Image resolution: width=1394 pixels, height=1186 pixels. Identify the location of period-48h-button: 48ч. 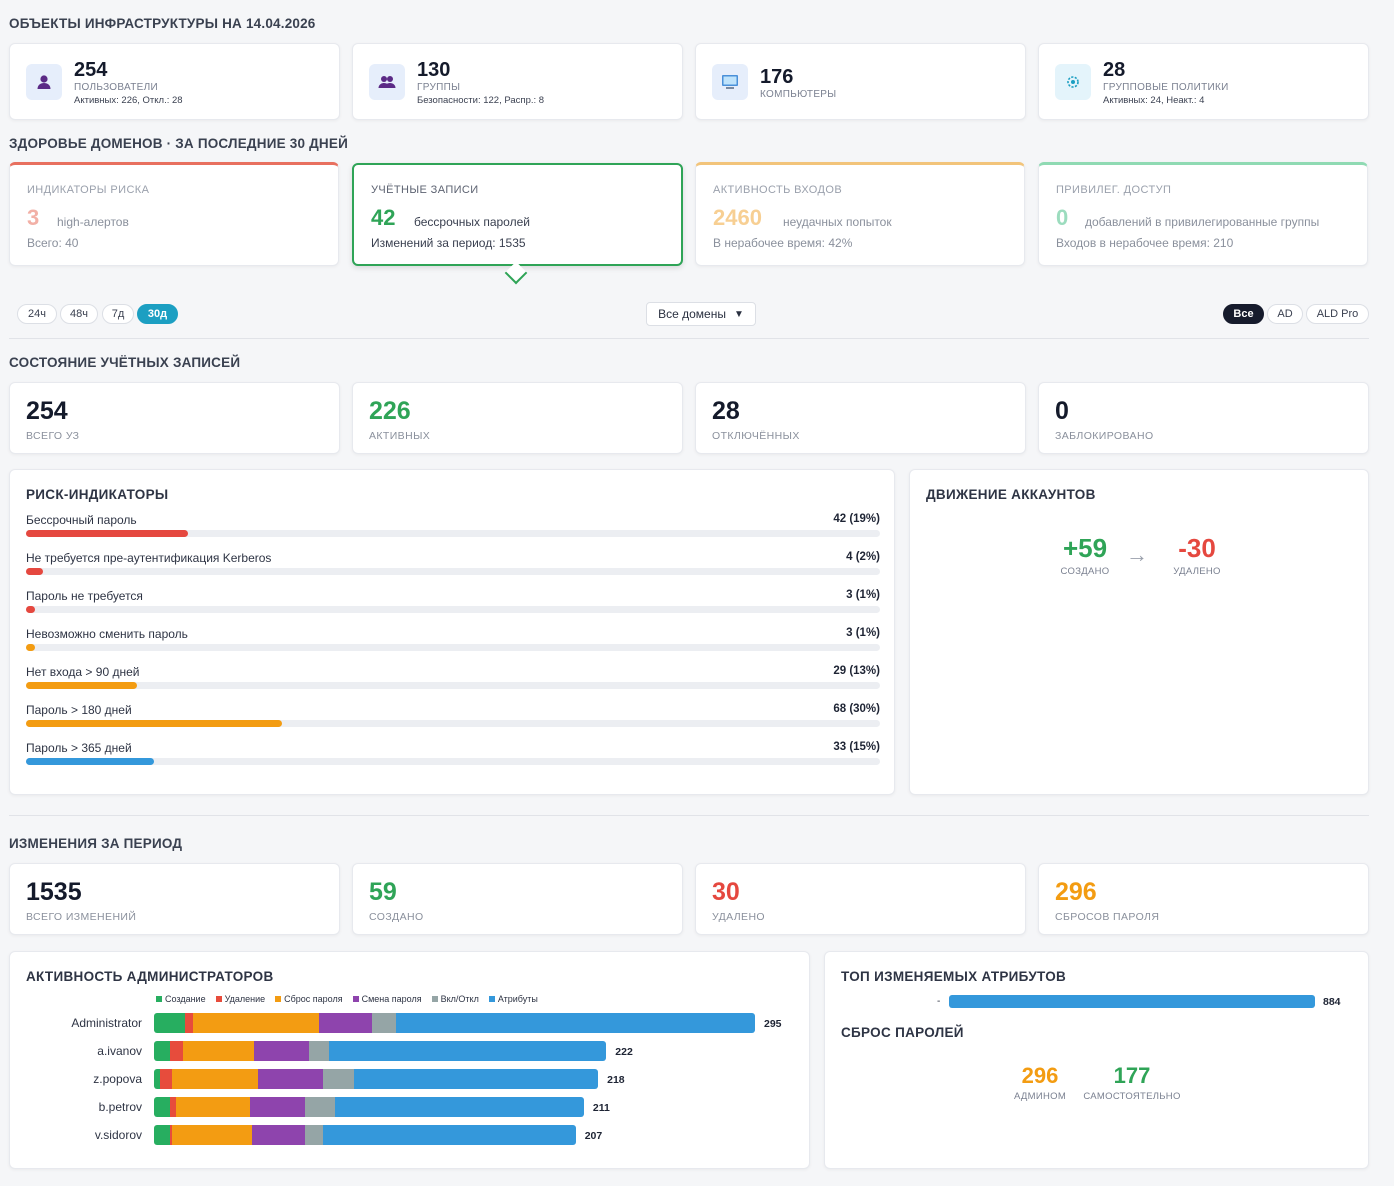
(79, 314).